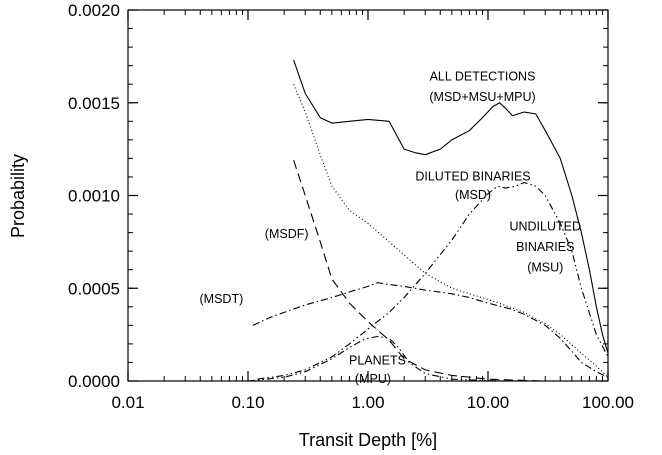  Describe the element at coordinates (488, 402) in the screenshot. I see `x-tick-label: 10.00` at that location.